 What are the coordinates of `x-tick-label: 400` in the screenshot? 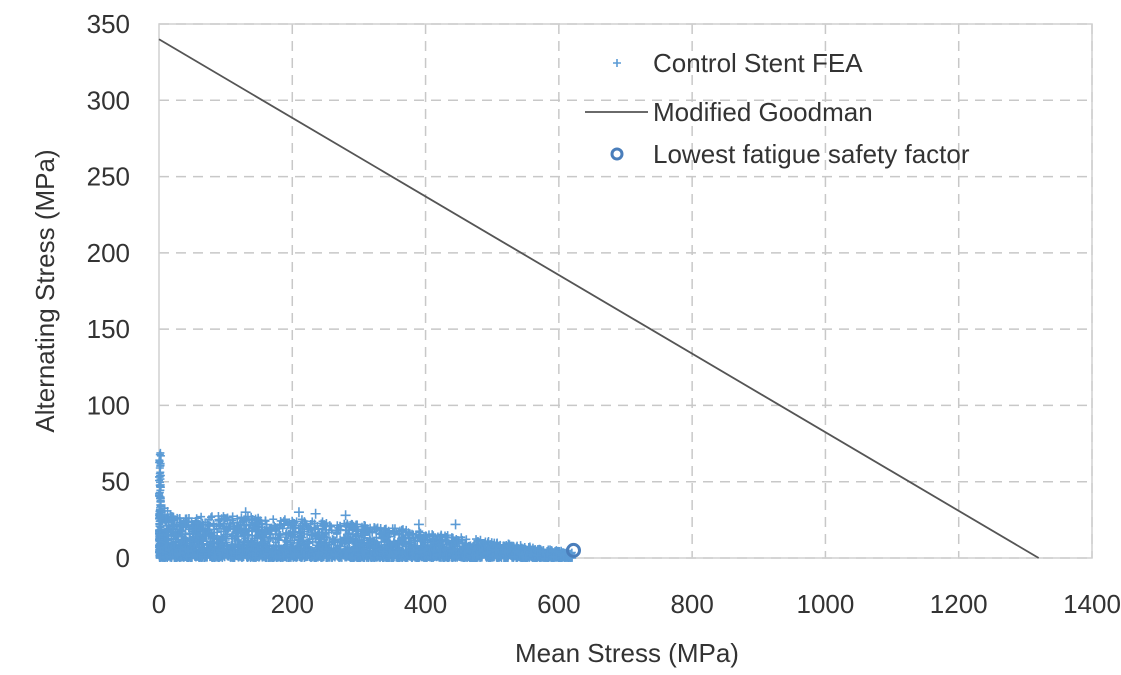 It's located at (425, 604).